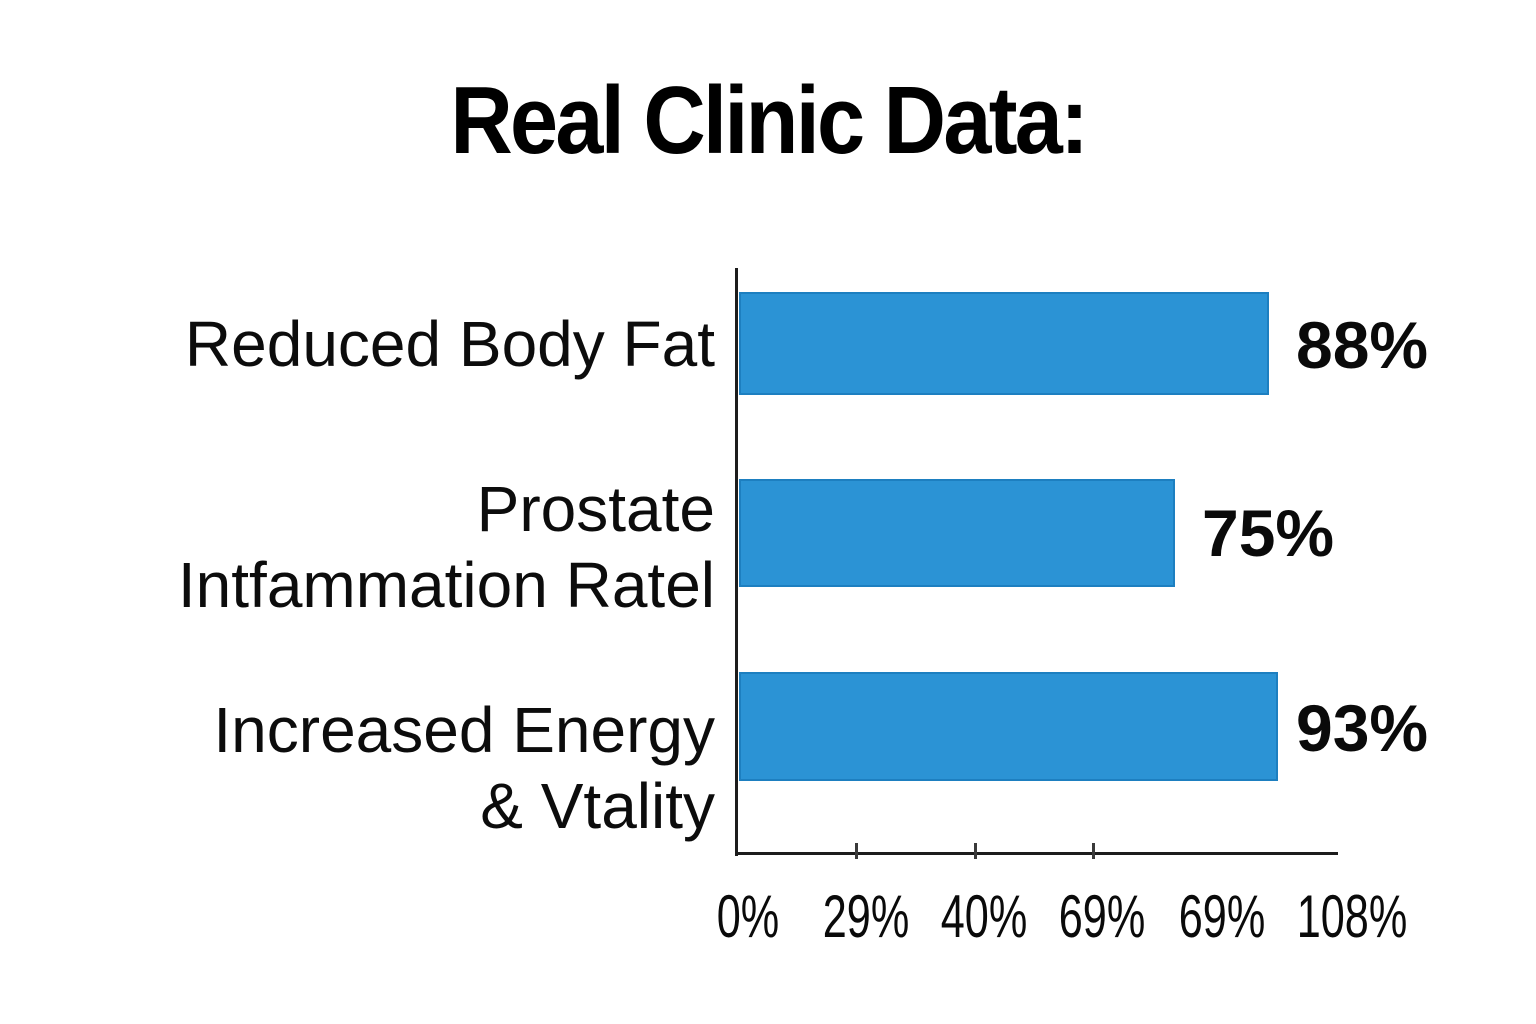 The image size is (1536, 1024). I want to click on category-label-line: Reduced Body Fat, so click(449, 344).